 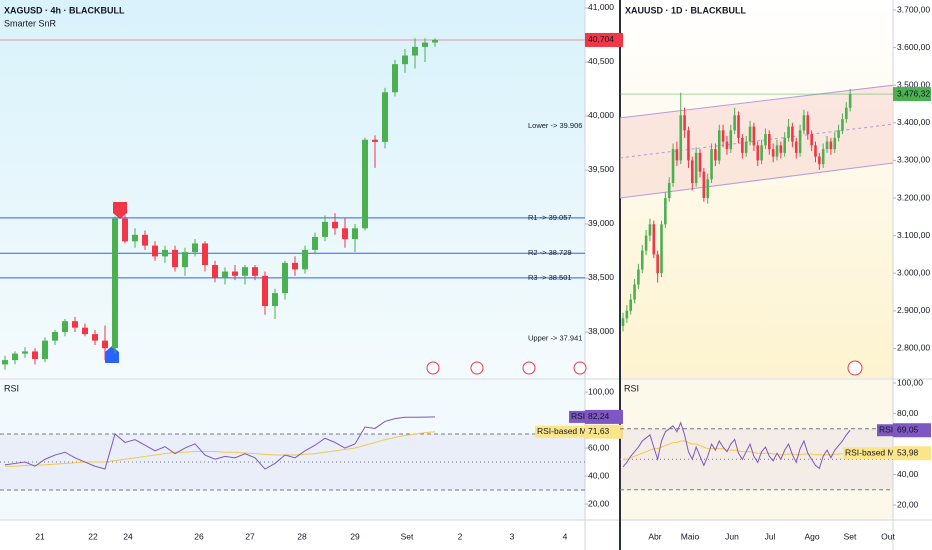 What do you see at coordinates (908, 504) in the screenshot?
I see `y-tick-label: 20,00` at bounding box center [908, 504].